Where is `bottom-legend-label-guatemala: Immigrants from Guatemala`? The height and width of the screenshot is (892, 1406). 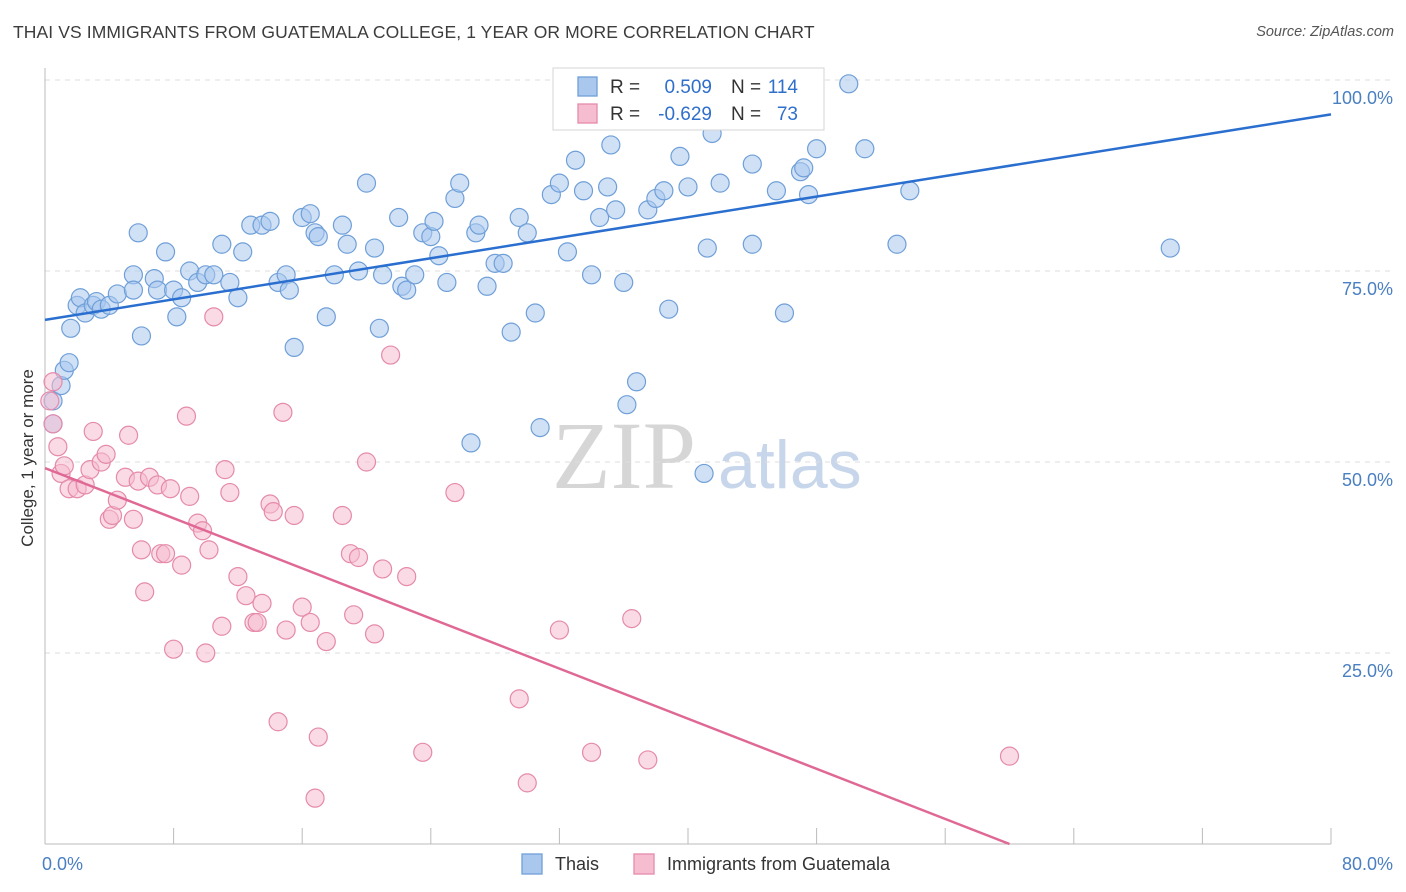 bottom-legend-label-guatemala: Immigrants from Guatemala is located at coordinates (779, 864).